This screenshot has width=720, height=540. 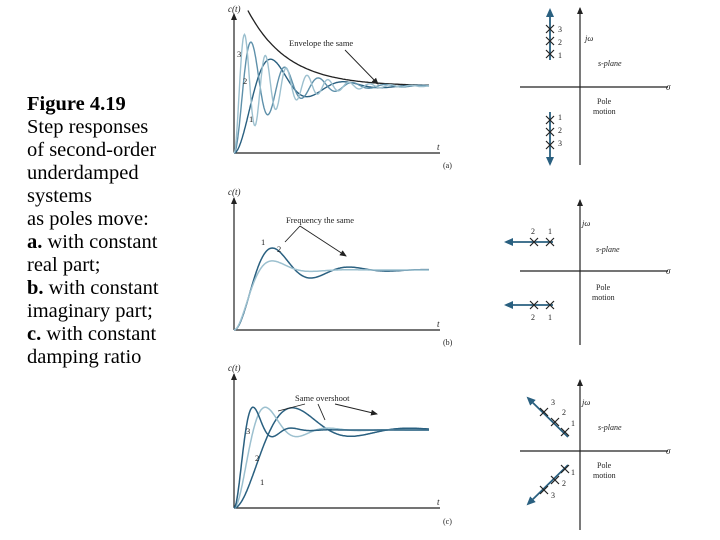 What do you see at coordinates (604, 111) in the screenshot?
I see `panel-a-motion-label: motion` at bounding box center [604, 111].